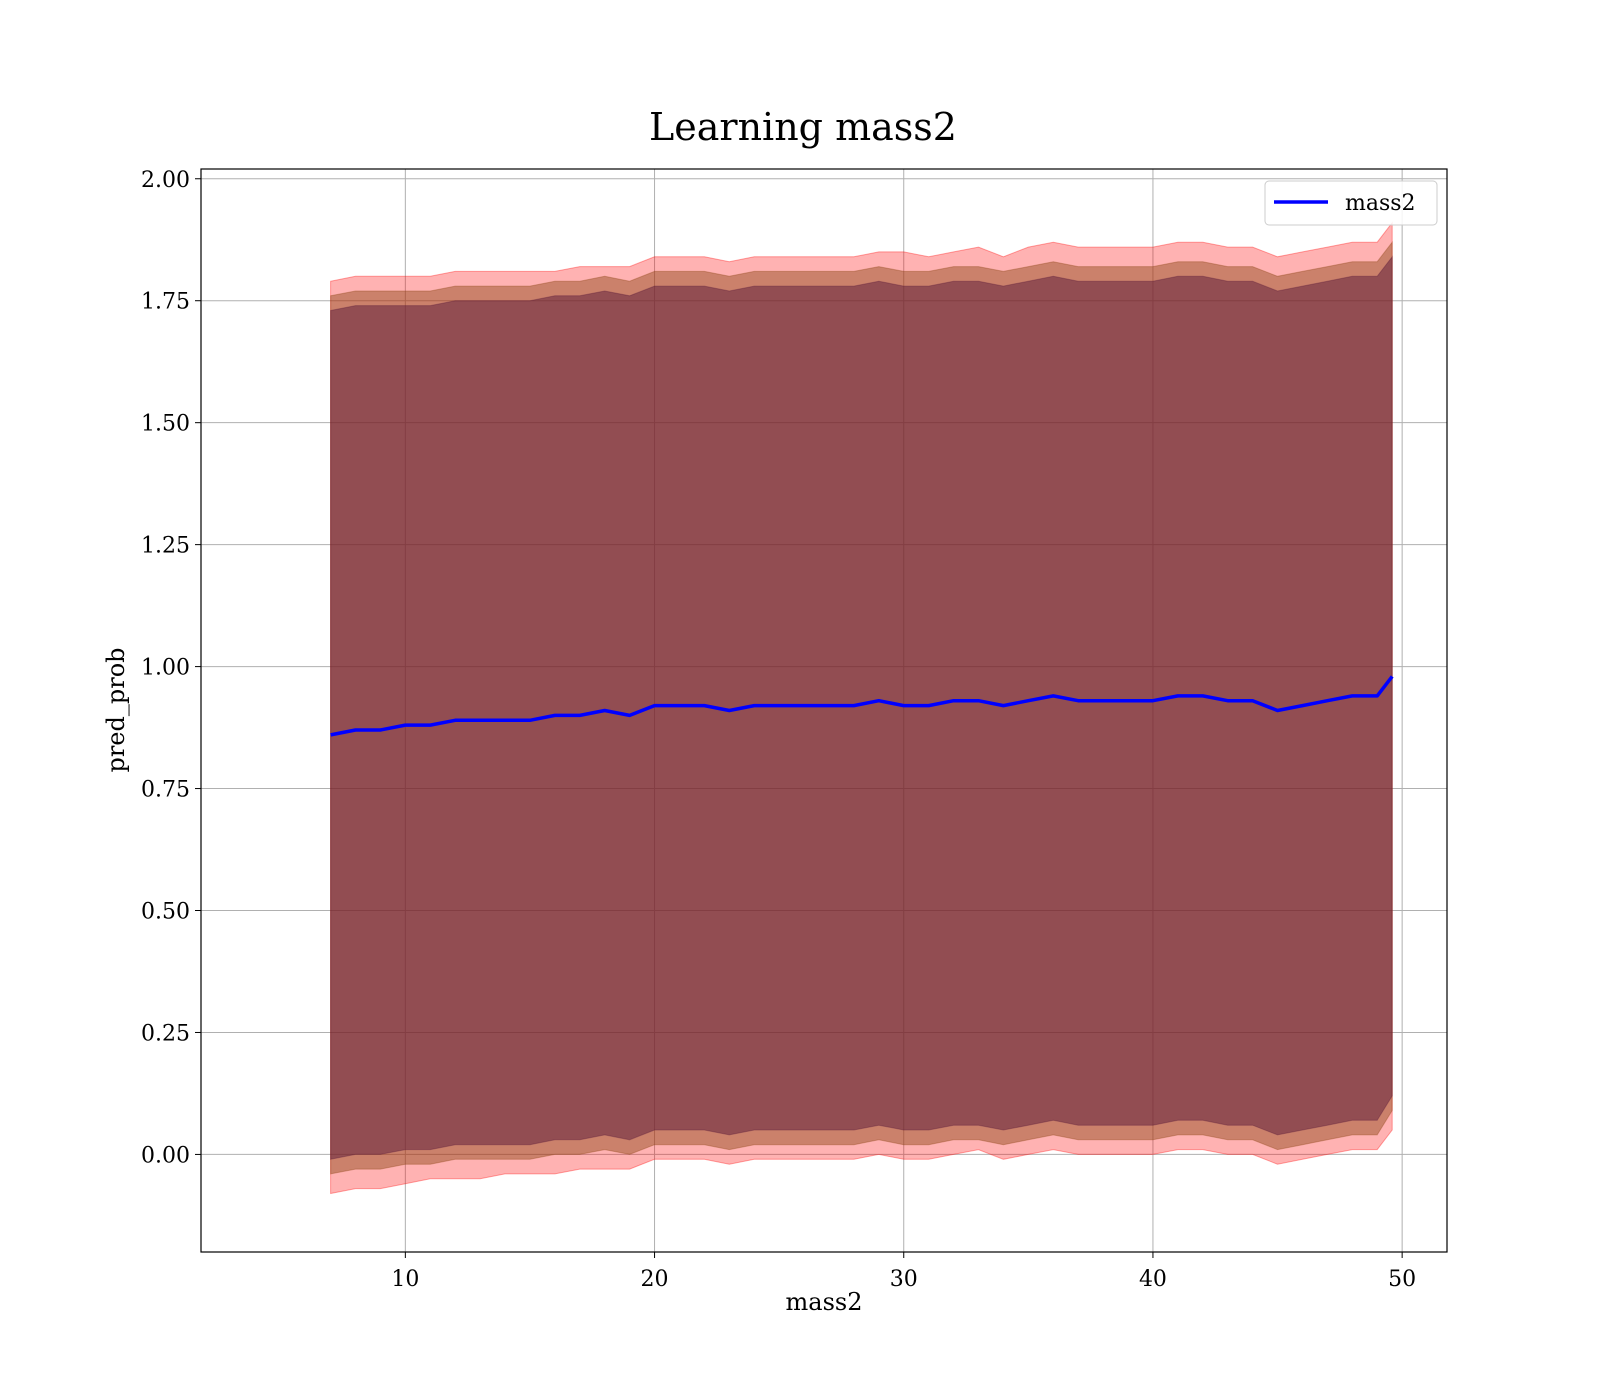 This screenshot has height=1400, width=1600. What do you see at coordinates (165, 546) in the screenshot?
I see `y-tick-label: 1.25` at bounding box center [165, 546].